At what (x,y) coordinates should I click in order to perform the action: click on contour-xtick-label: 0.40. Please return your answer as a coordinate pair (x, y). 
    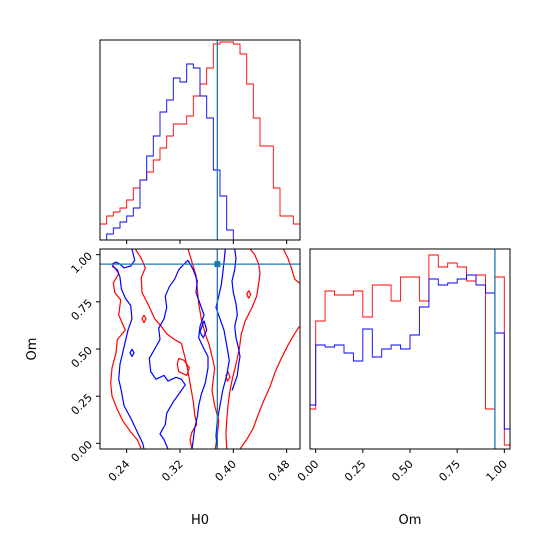
    Looking at the image, I should click on (226, 471).